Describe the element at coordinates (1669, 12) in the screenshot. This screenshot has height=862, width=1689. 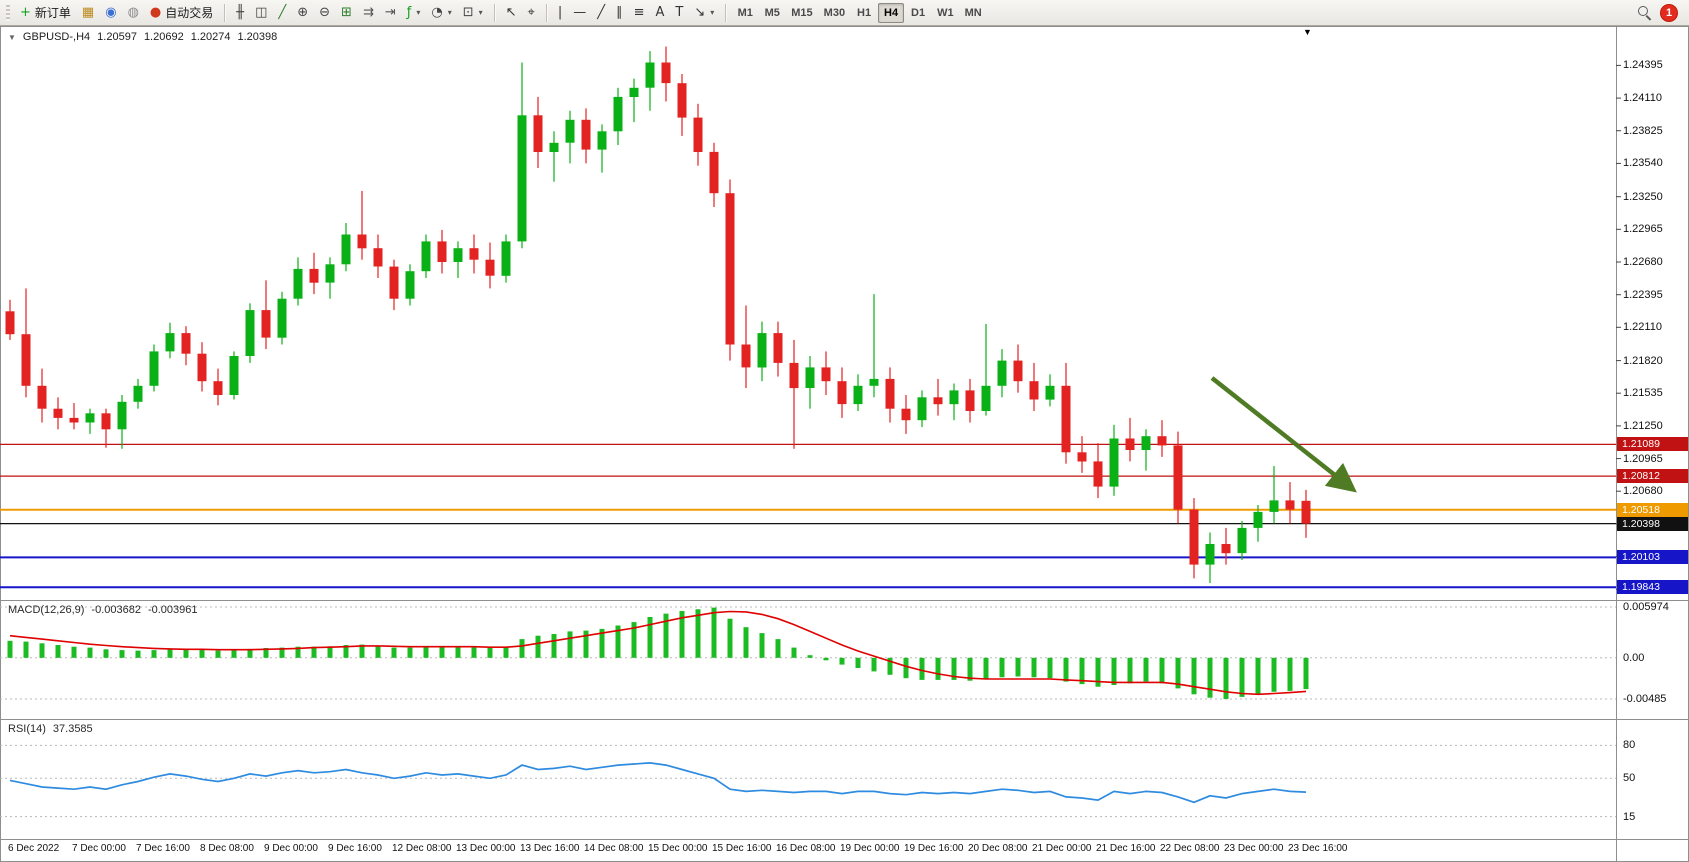
I see `notification-badge: 1` at that location.